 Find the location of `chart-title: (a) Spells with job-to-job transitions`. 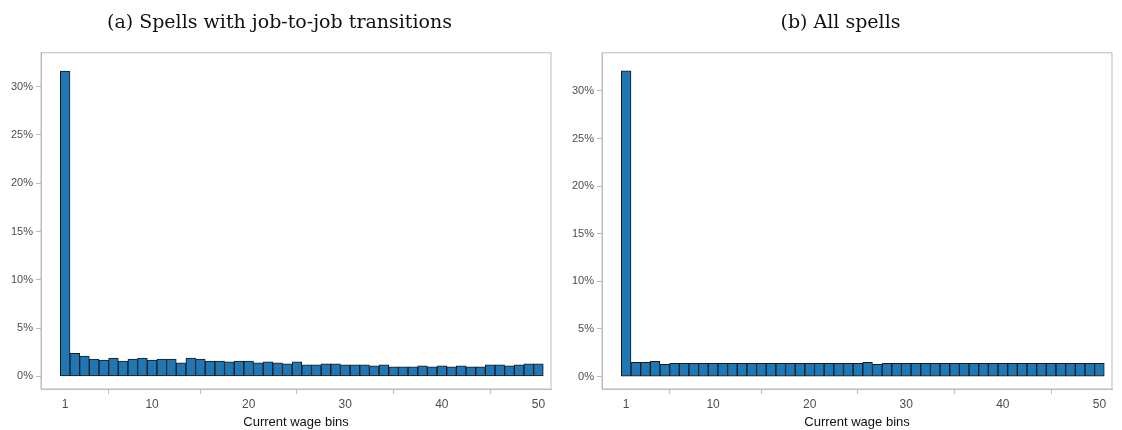

chart-title: (a) Spells with job-to-job transitions is located at coordinates (279, 21).